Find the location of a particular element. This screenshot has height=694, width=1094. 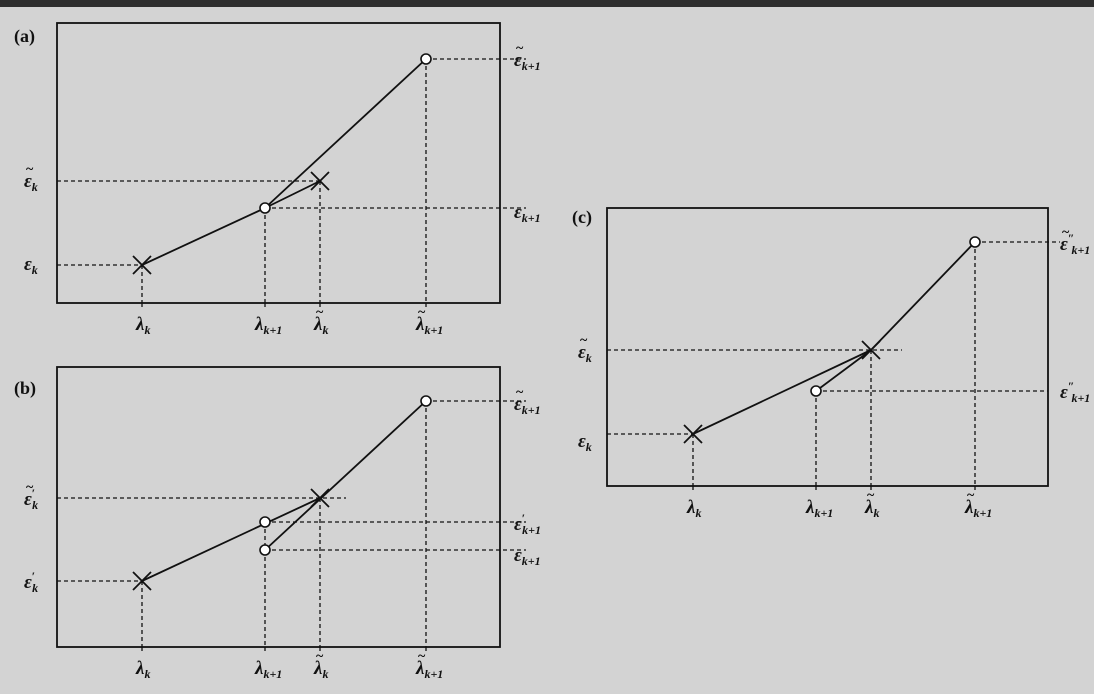

label-text: ε′ k+1 is located at coordinates (527, 524).